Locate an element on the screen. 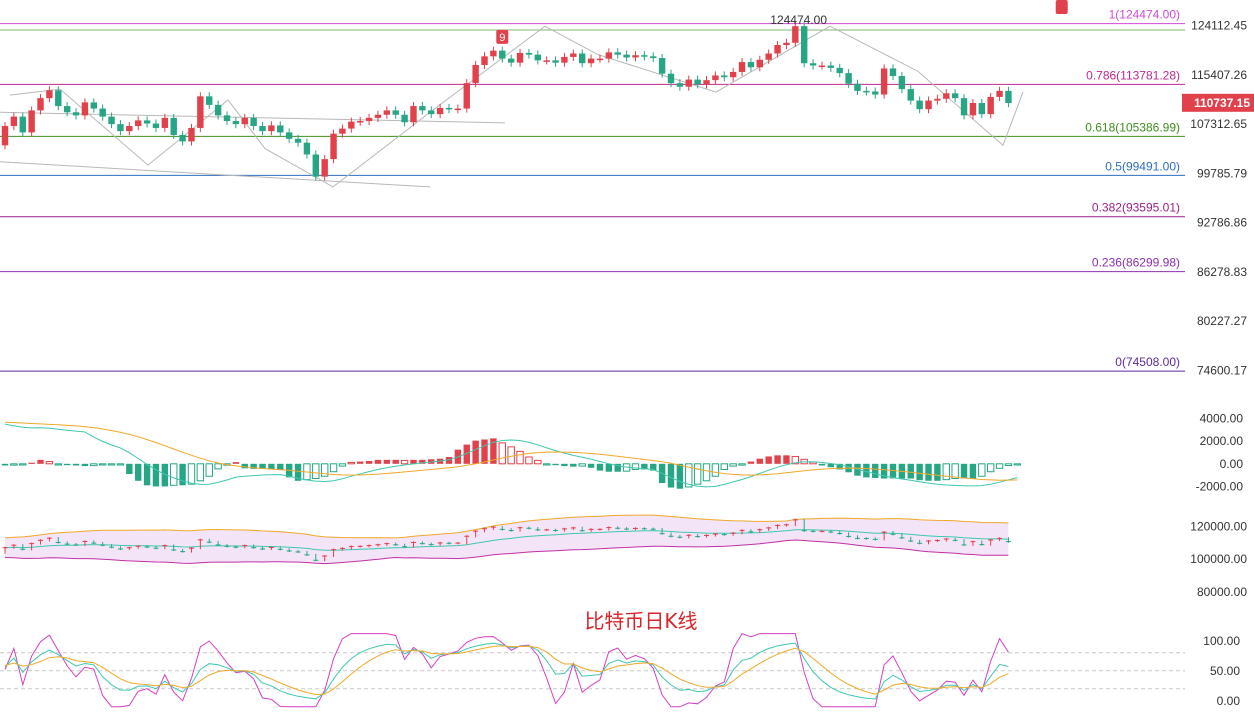  bollinger-tick: 100000.00 is located at coordinates (1218, 559).